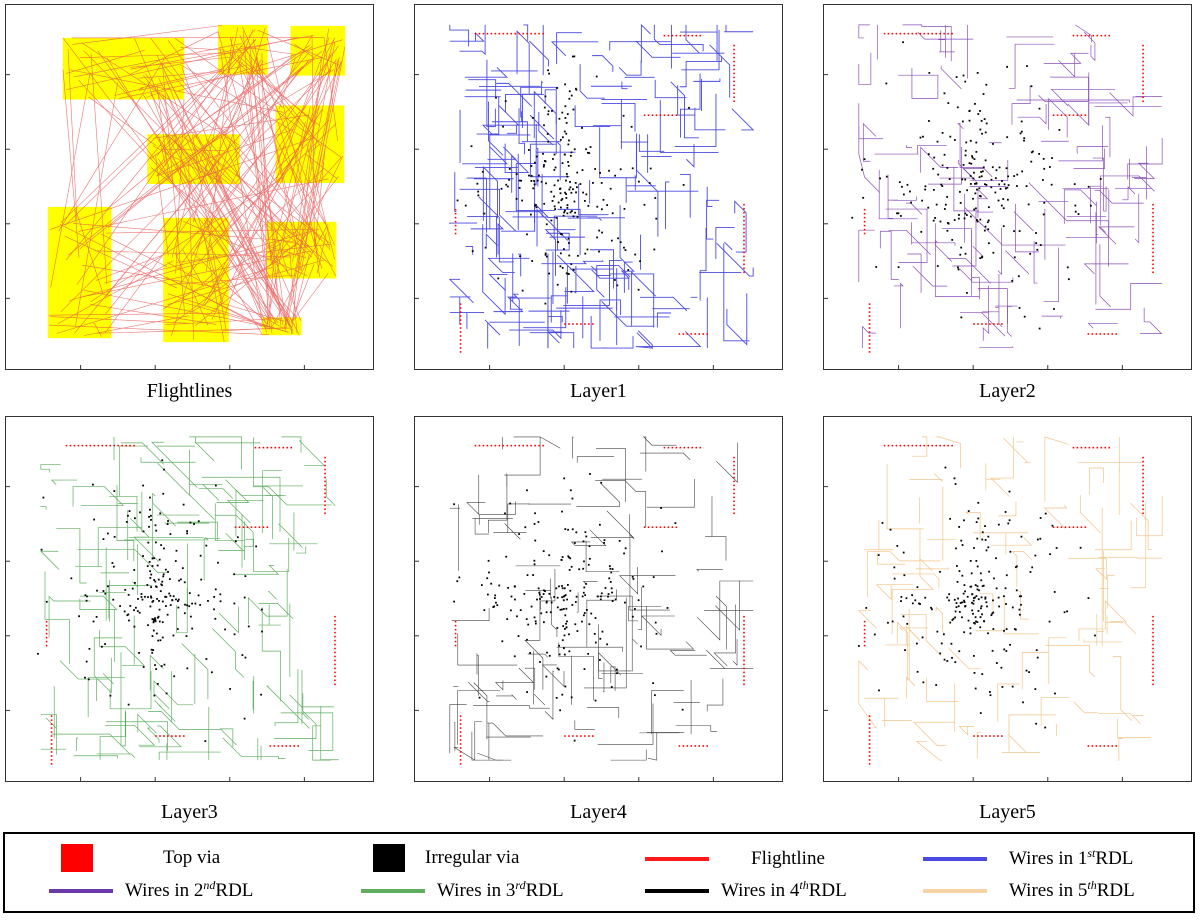 The image size is (1200, 921). What do you see at coordinates (993, 608) in the screenshot?
I see `layer5-plot` at bounding box center [993, 608].